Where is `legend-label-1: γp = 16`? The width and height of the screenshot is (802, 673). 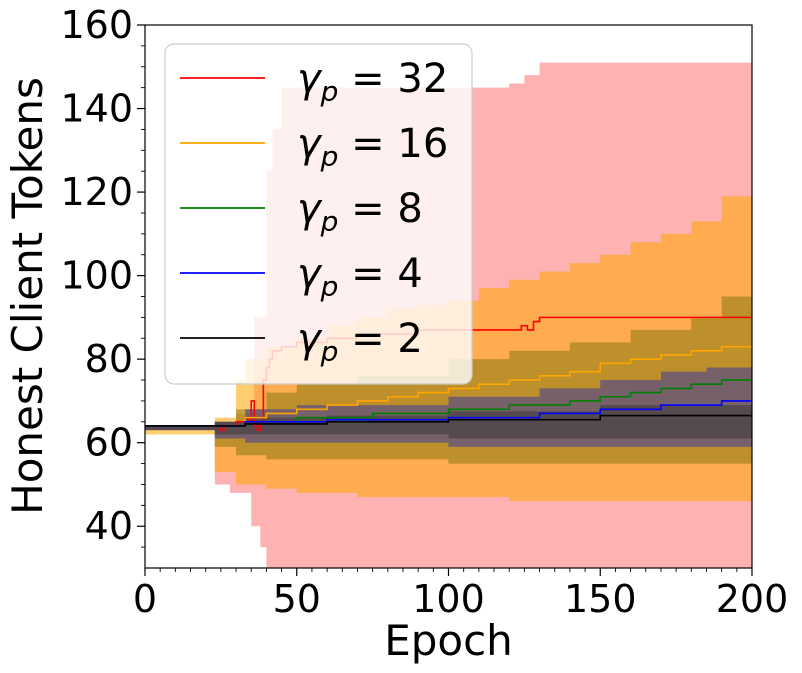 legend-label-1: γp = 16 is located at coordinates (372, 147).